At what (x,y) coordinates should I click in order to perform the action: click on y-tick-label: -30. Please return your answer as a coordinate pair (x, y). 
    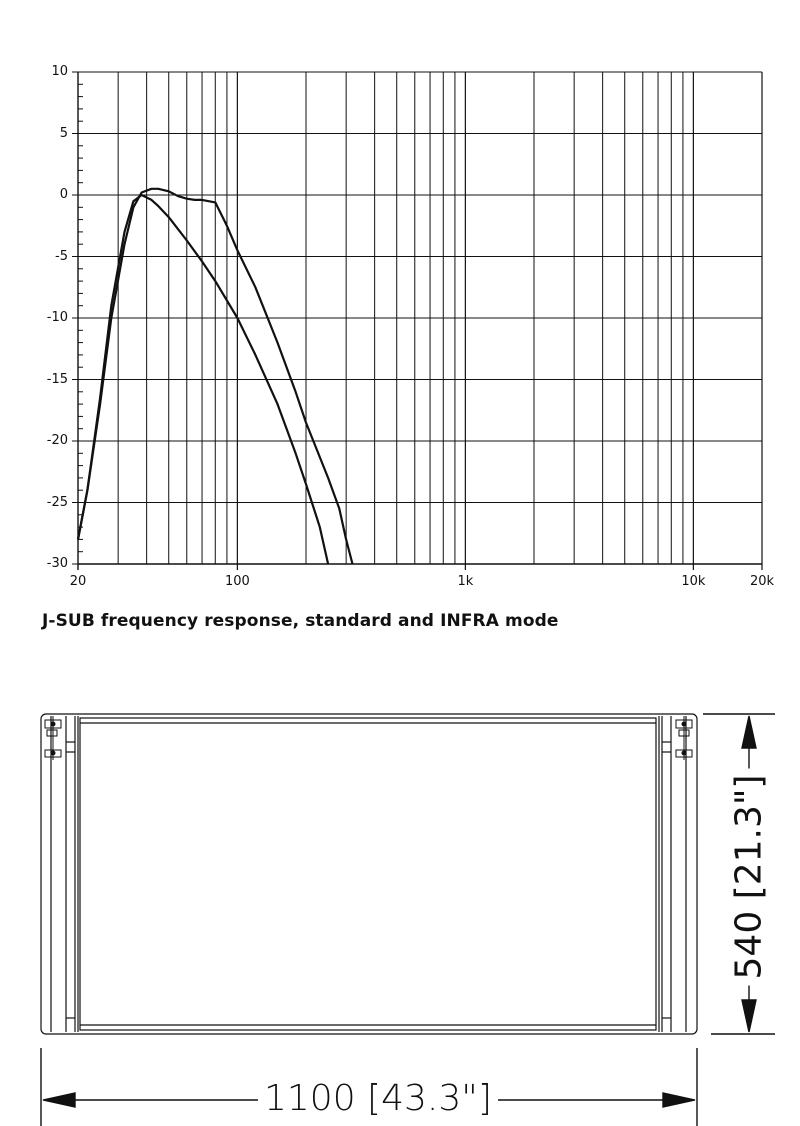
    Looking at the image, I should click on (57, 563).